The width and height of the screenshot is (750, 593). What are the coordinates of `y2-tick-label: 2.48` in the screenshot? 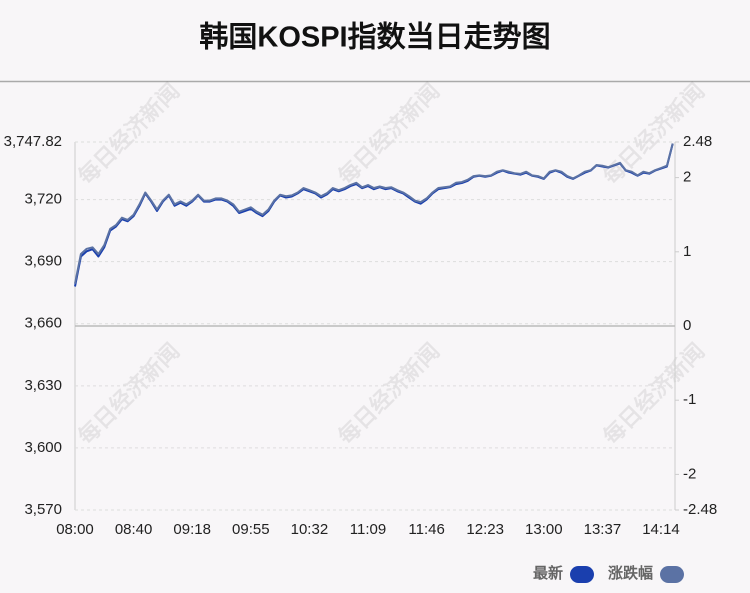 It's located at (697, 141).